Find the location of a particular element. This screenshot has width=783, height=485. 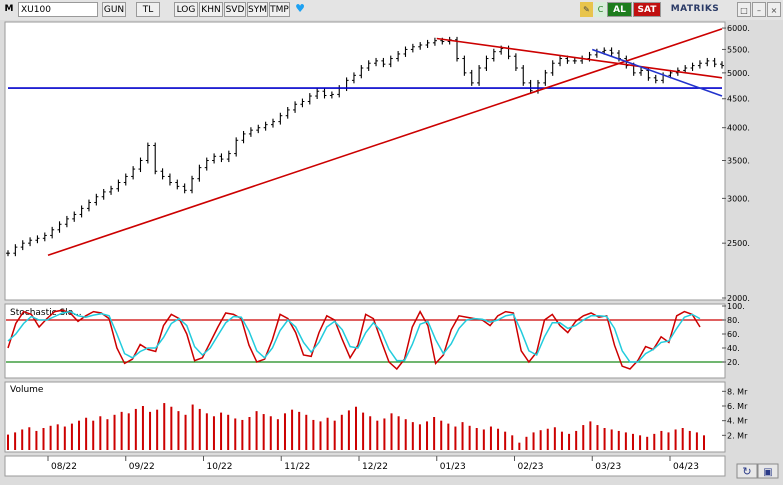

minimize-icon: – is located at coordinates (759, 9).